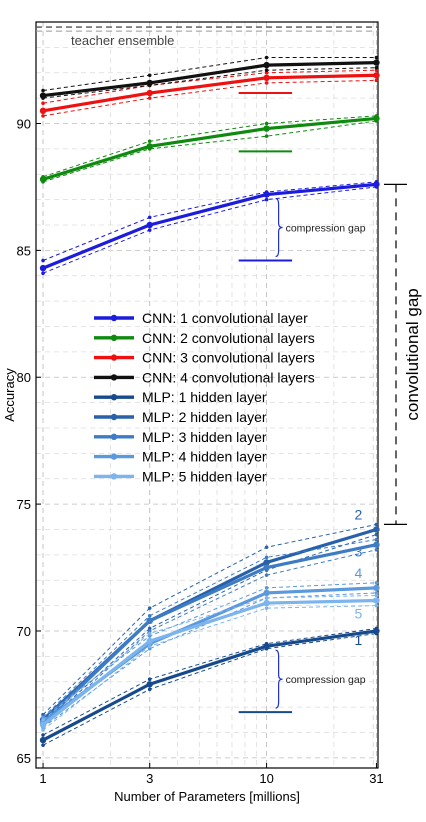 This screenshot has height=822, width=426. What do you see at coordinates (42, 778) in the screenshot?
I see `x-tick-label: 1` at bounding box center [42, 778].